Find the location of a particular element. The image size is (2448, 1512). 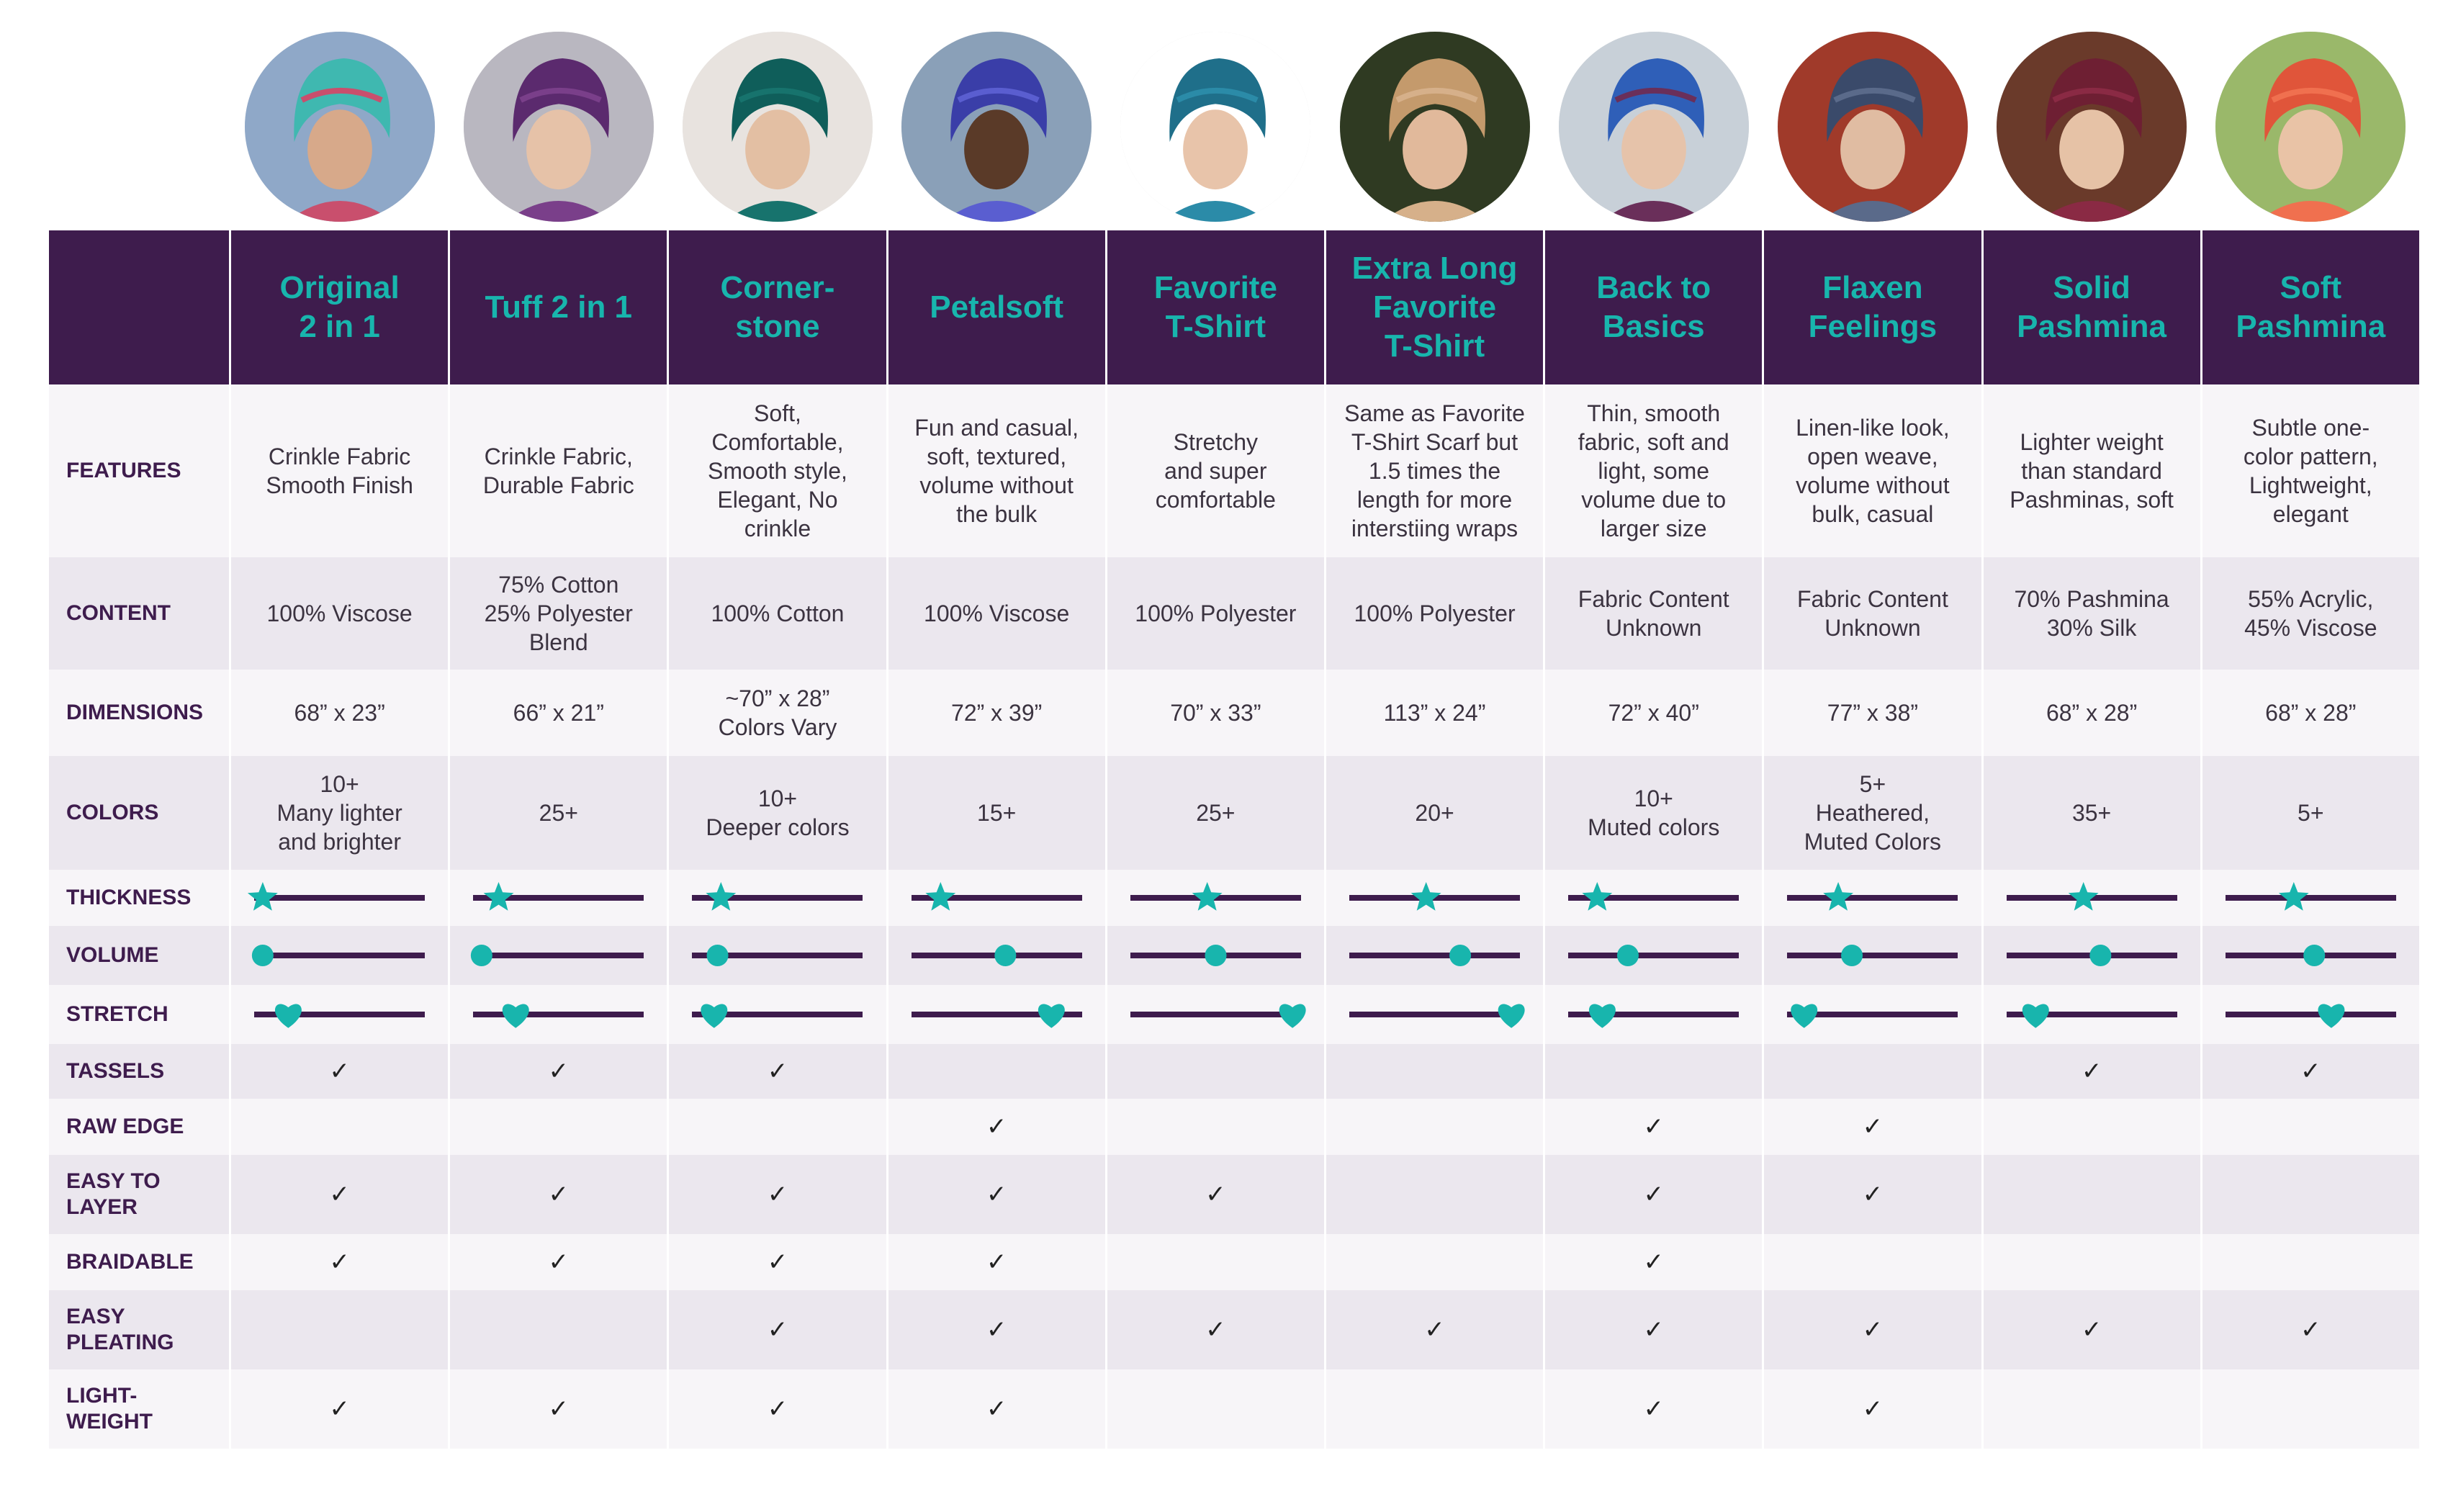

lightweight-cell: ✓ is located at coordinates (1654, 1409).